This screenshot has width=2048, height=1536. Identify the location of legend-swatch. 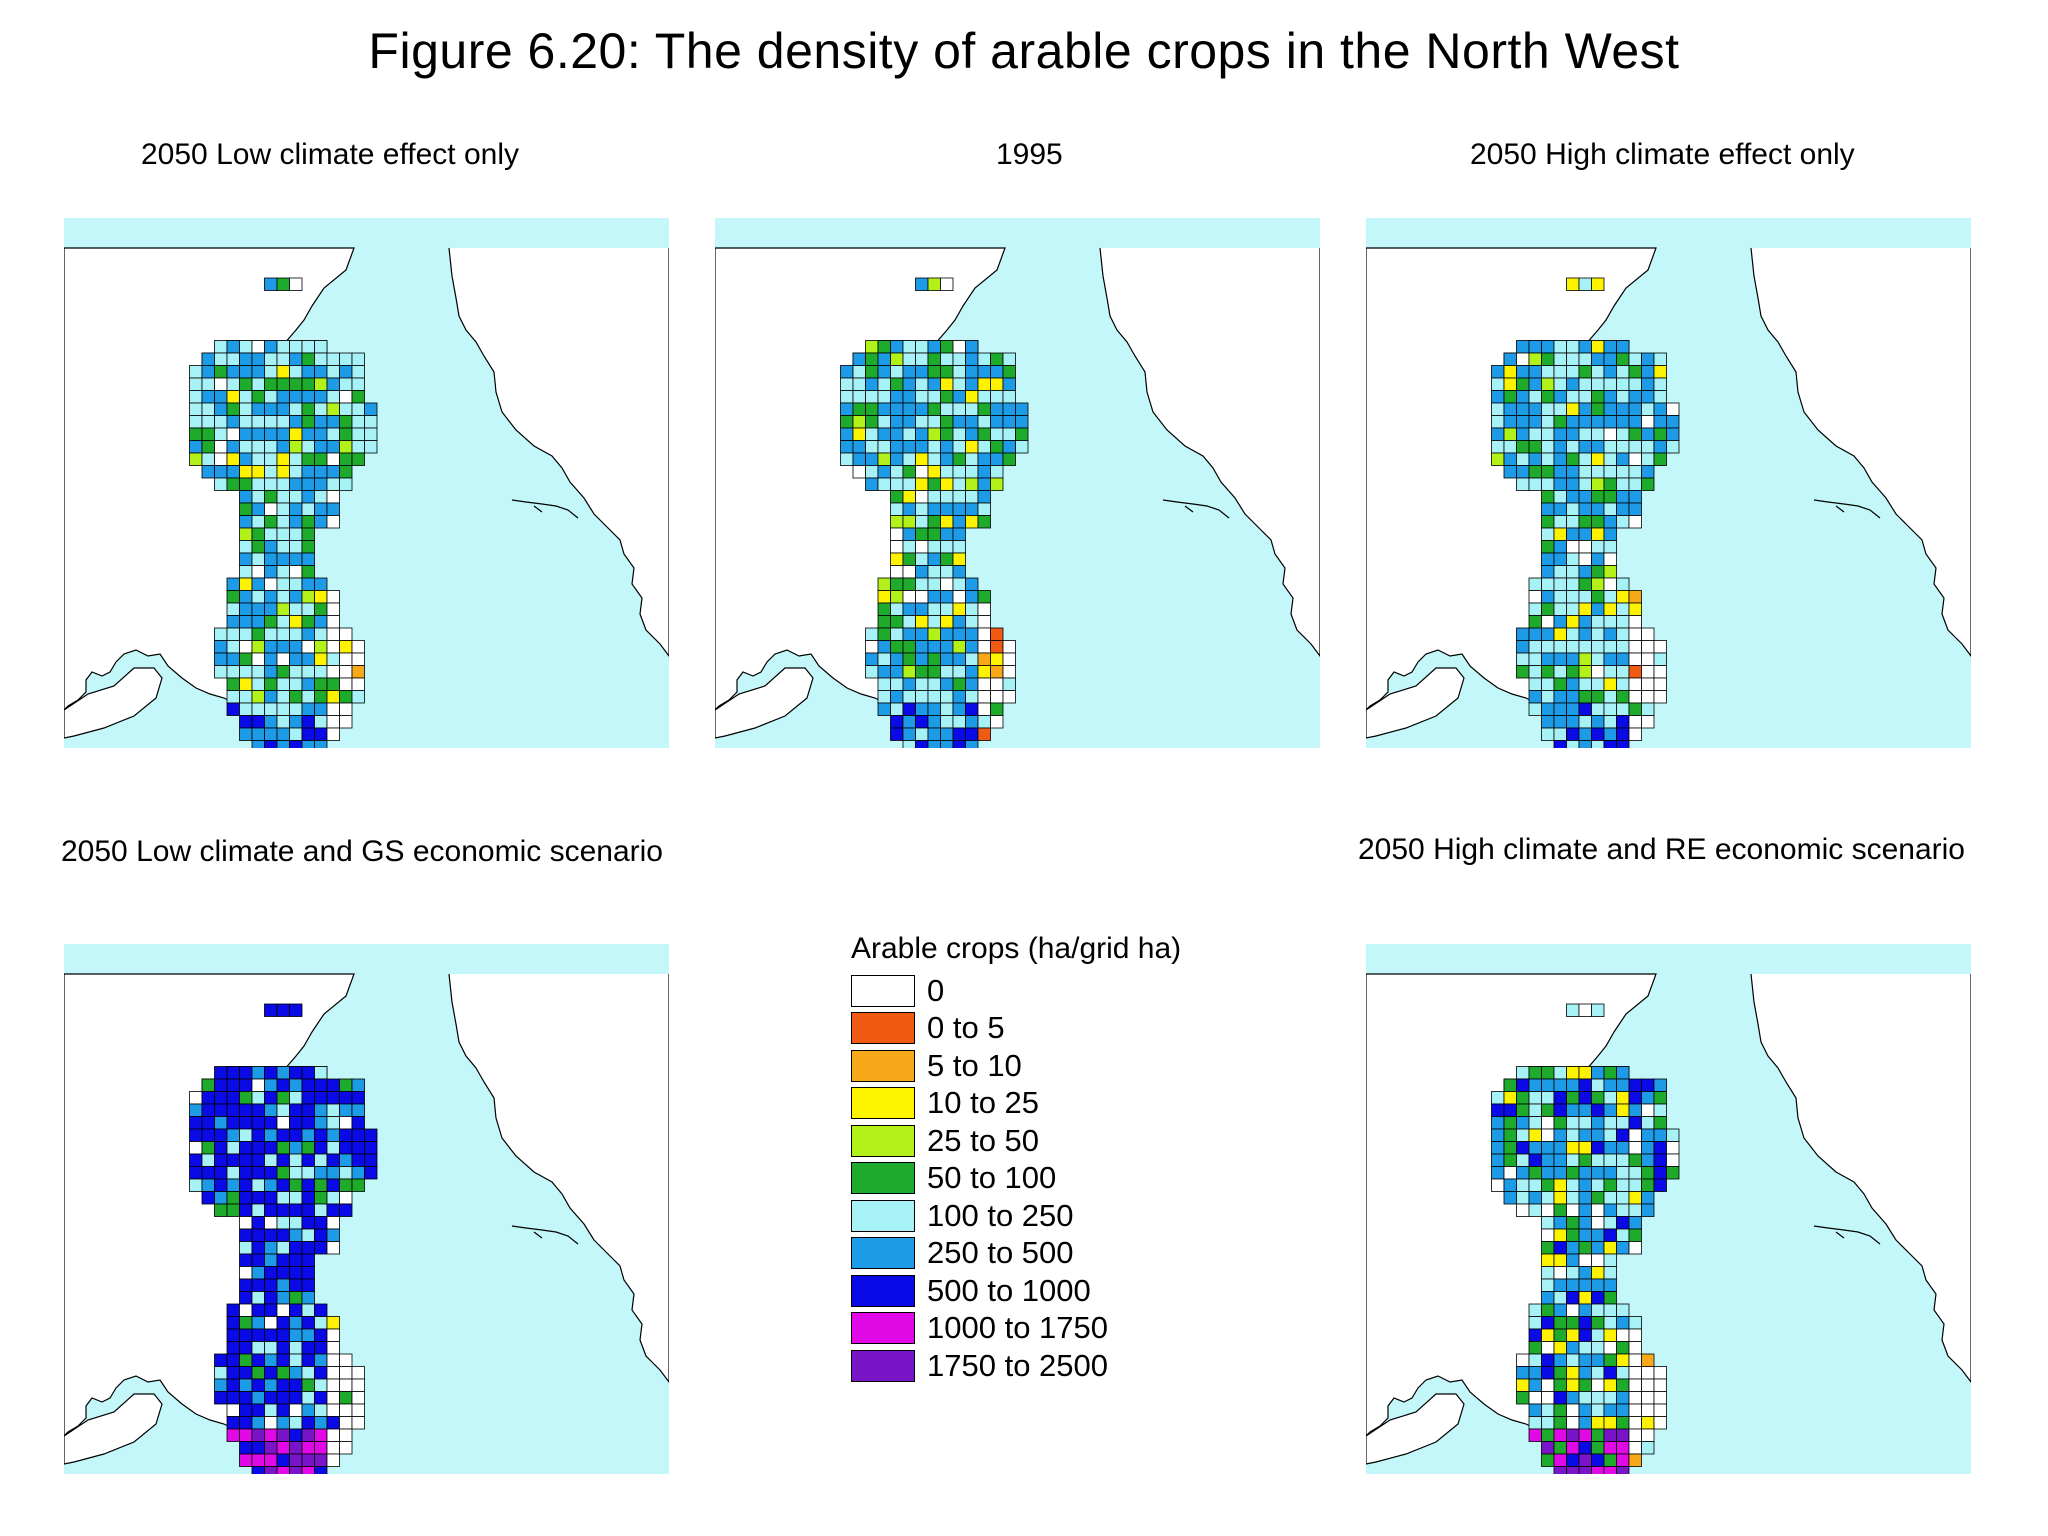
(883, 1065).